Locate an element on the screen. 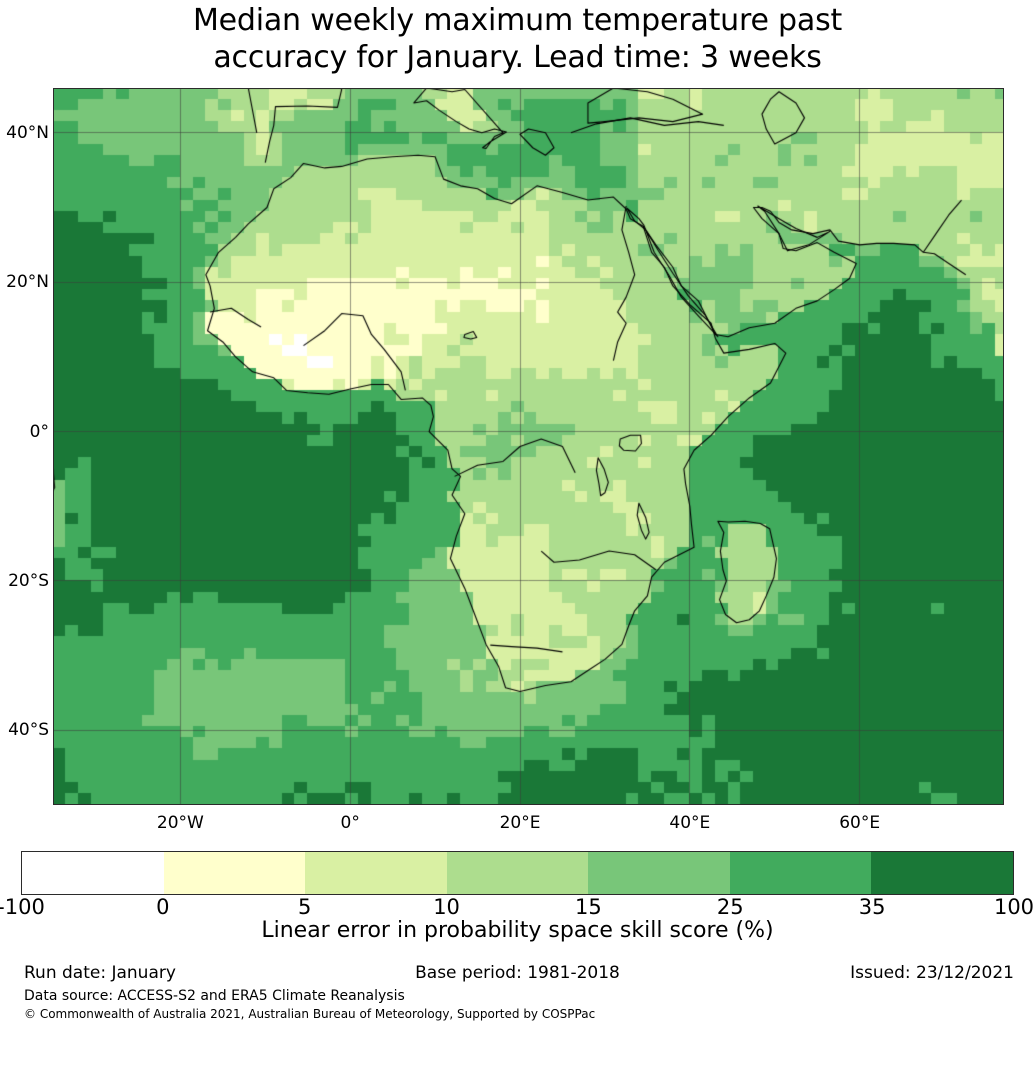 The width and height of the screenshot is (1035, 1065). footer-issued-date: Issued: 23/12/2021 is located at coordinates (932, 973).